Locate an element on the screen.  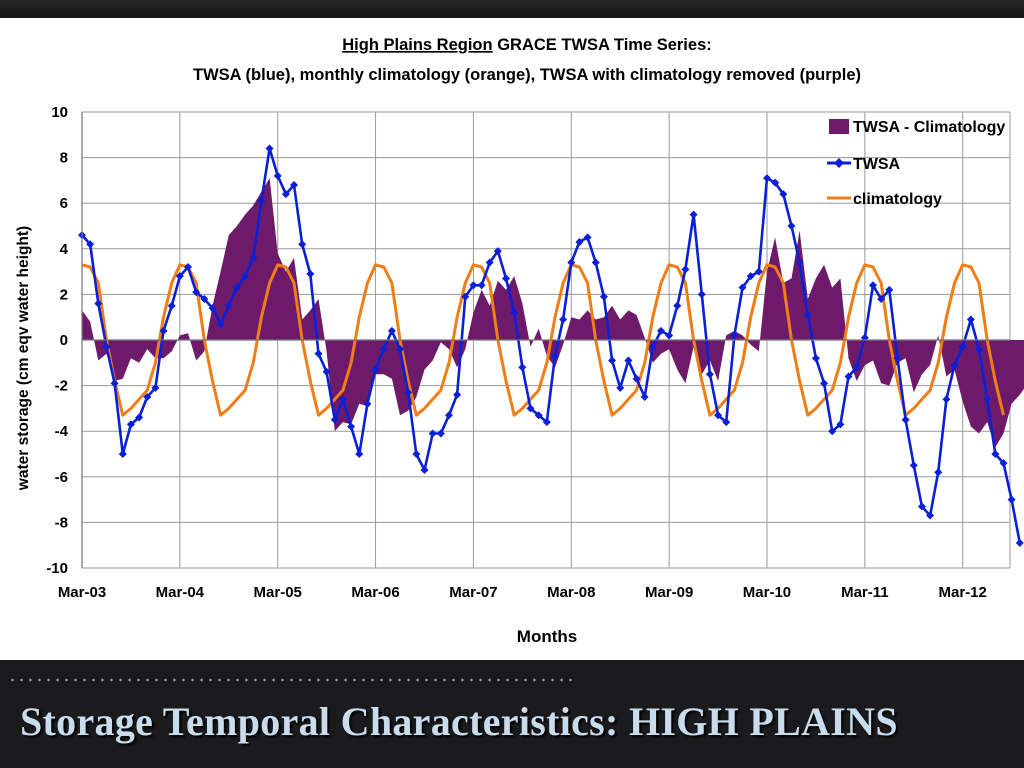
y-tick-label: 2 is located at coordinates (64, 294).